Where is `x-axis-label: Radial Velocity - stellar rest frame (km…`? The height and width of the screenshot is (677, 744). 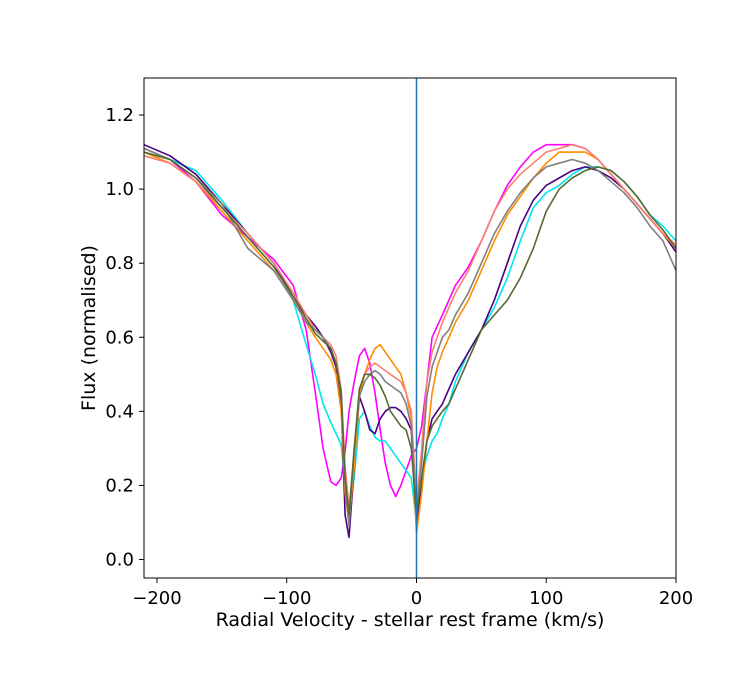
x-axis-label: Radial Velocity - stellar rest frame (km… is located at coordinates (410, 620).